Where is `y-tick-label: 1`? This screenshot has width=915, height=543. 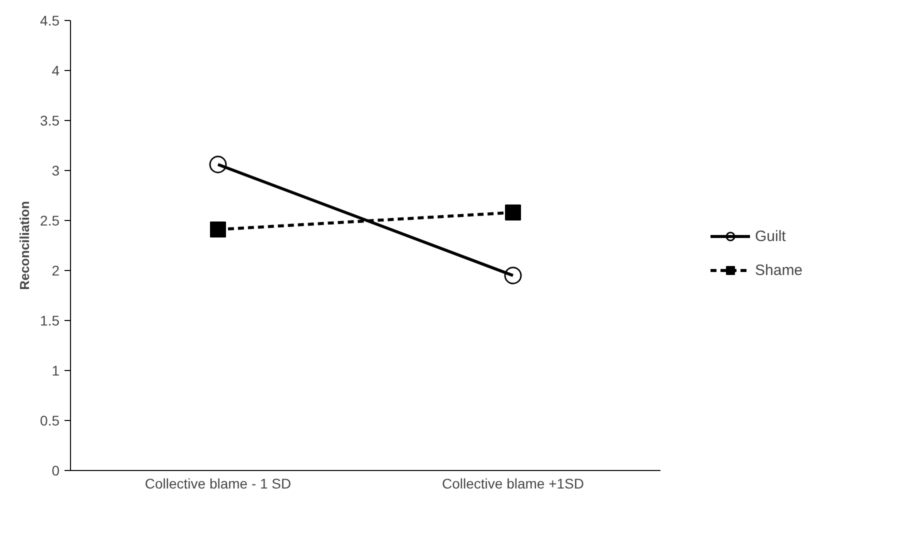 y-tick-label: 1 is located at coordinates (56, 370).